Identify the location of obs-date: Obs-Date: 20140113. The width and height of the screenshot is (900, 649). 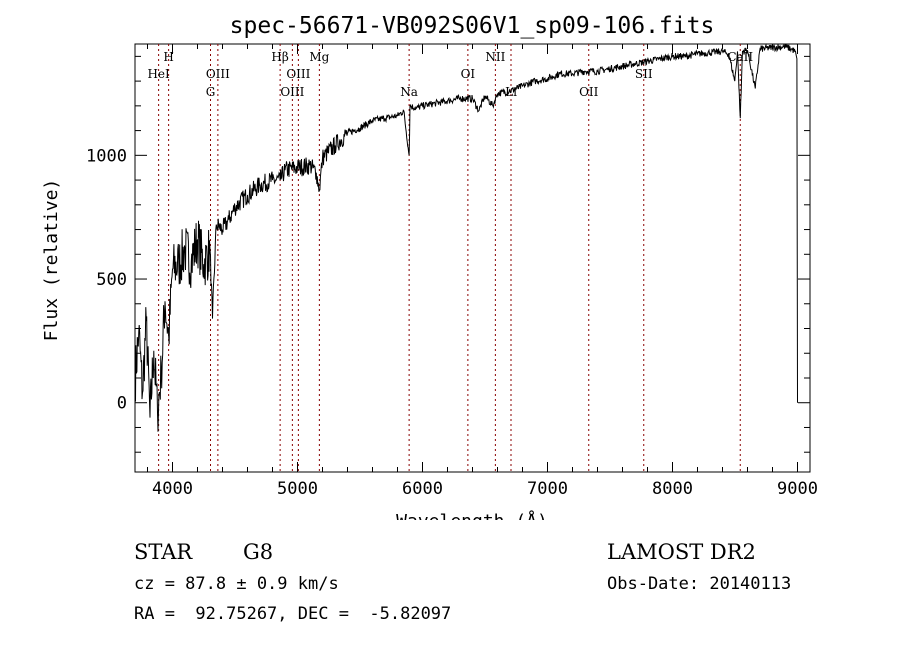
(699, 584).